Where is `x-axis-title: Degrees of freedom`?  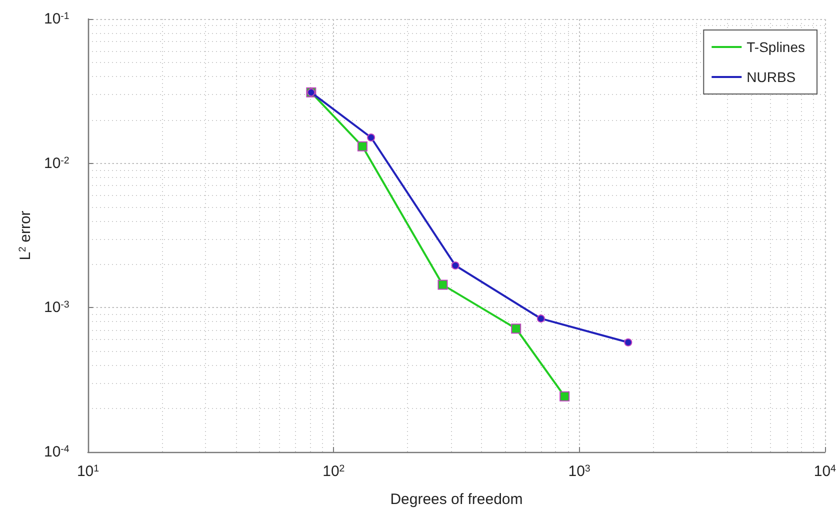
x-axis-title: Degrees of freedom is located at coordinates (456, 499).